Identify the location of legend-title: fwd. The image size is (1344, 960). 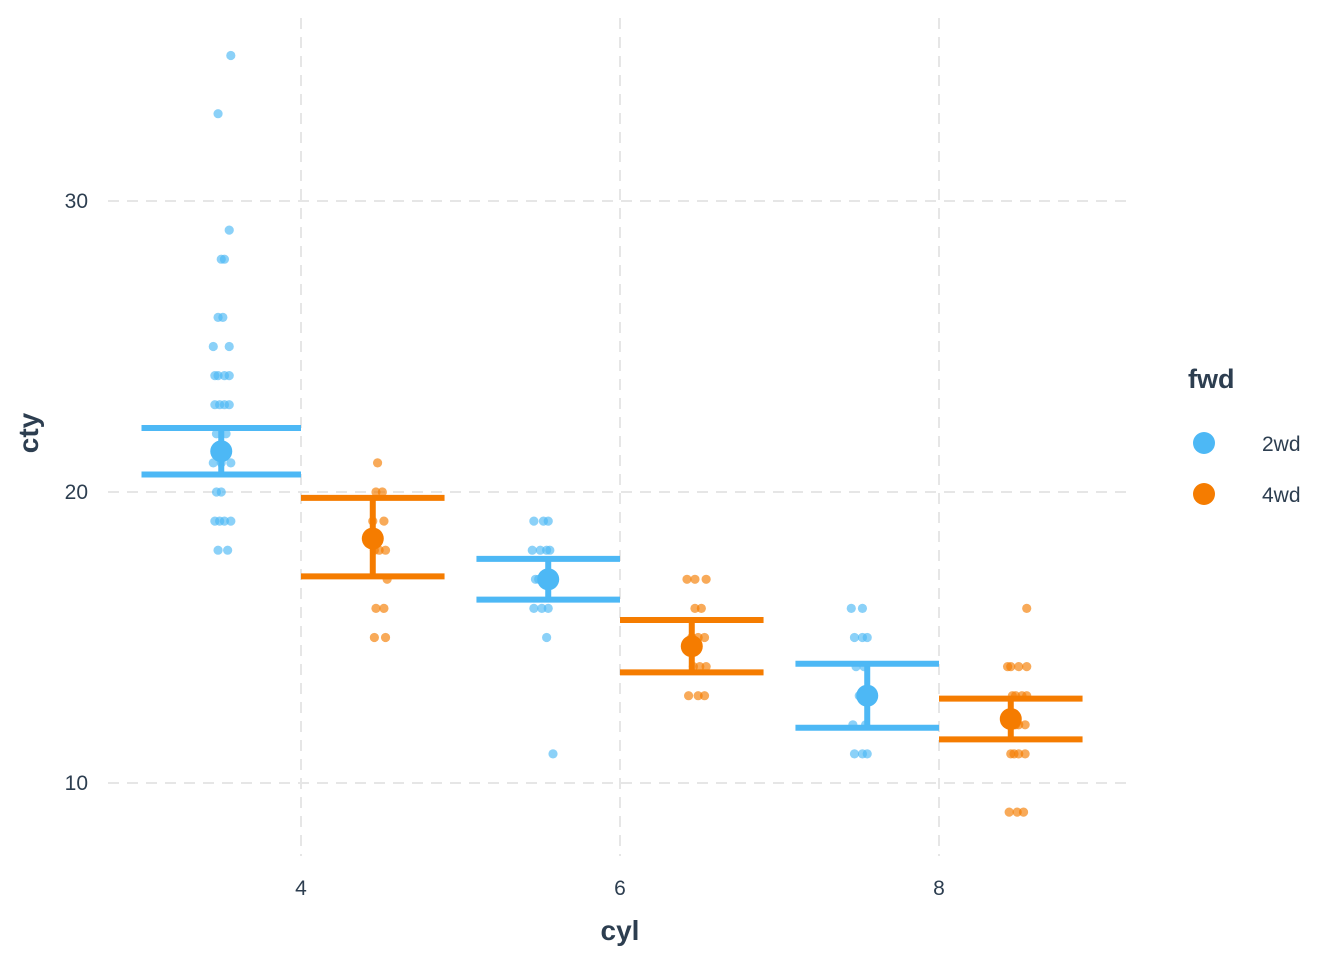
(1211, 379).